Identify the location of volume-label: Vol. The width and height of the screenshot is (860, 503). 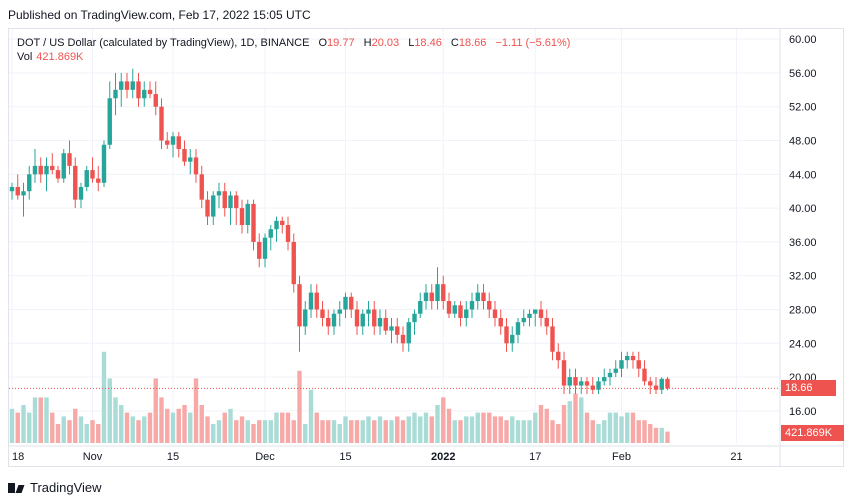
(25, 57).